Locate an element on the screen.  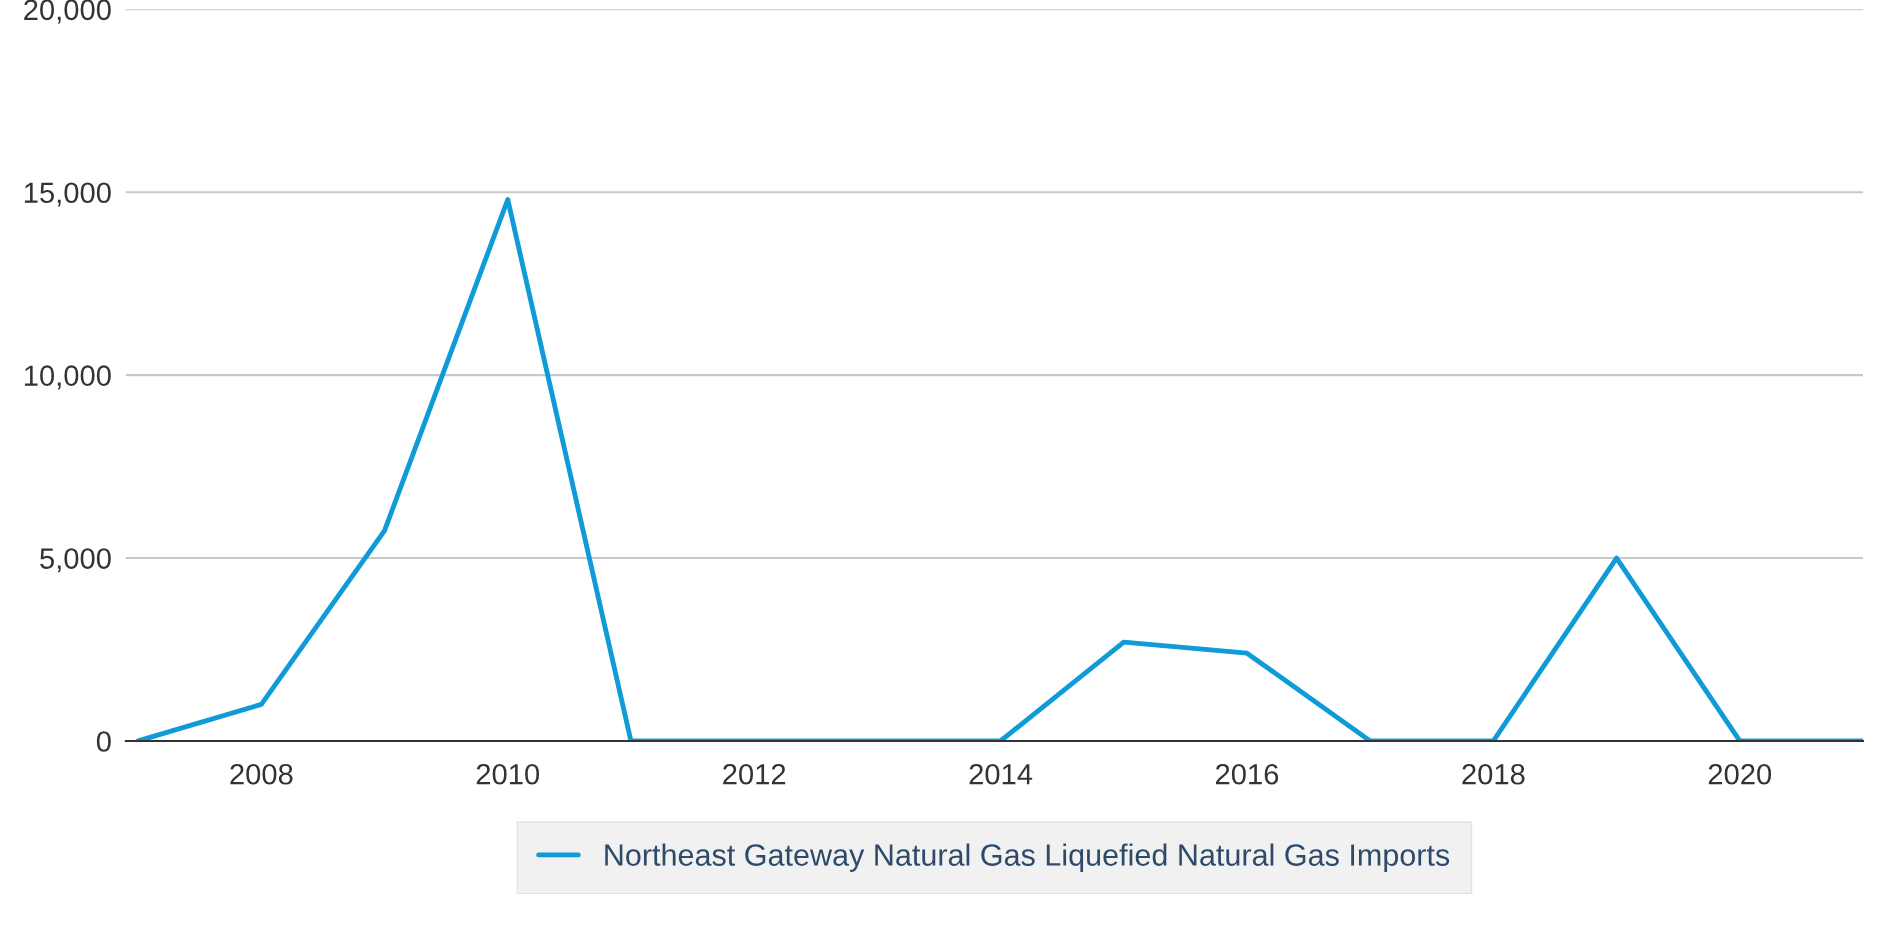
y-tick-label: 15,000 is located at coordinates (67, 194).